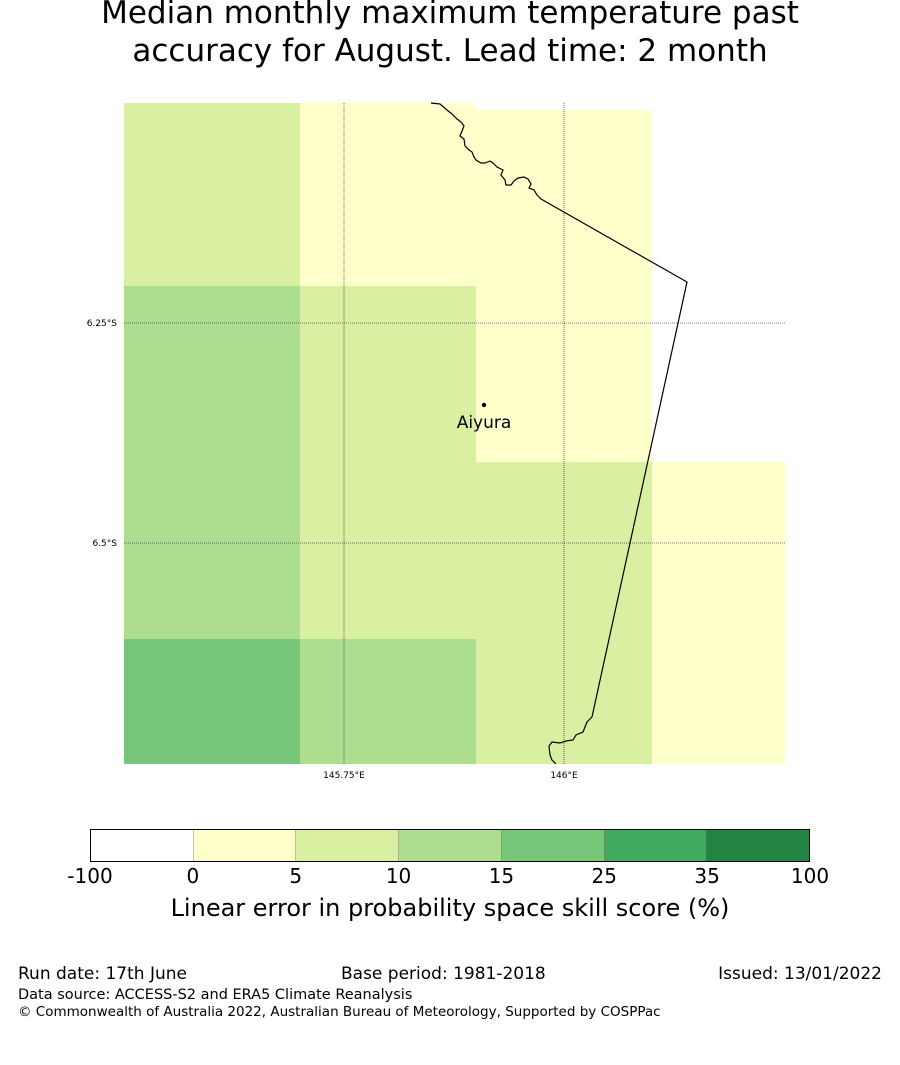 The image size is (900, 1065). What do you see at coordinates (193, 876) in the screenshot?
I see `colorbar-tick-label: 0` at bounding box center [193, 876].